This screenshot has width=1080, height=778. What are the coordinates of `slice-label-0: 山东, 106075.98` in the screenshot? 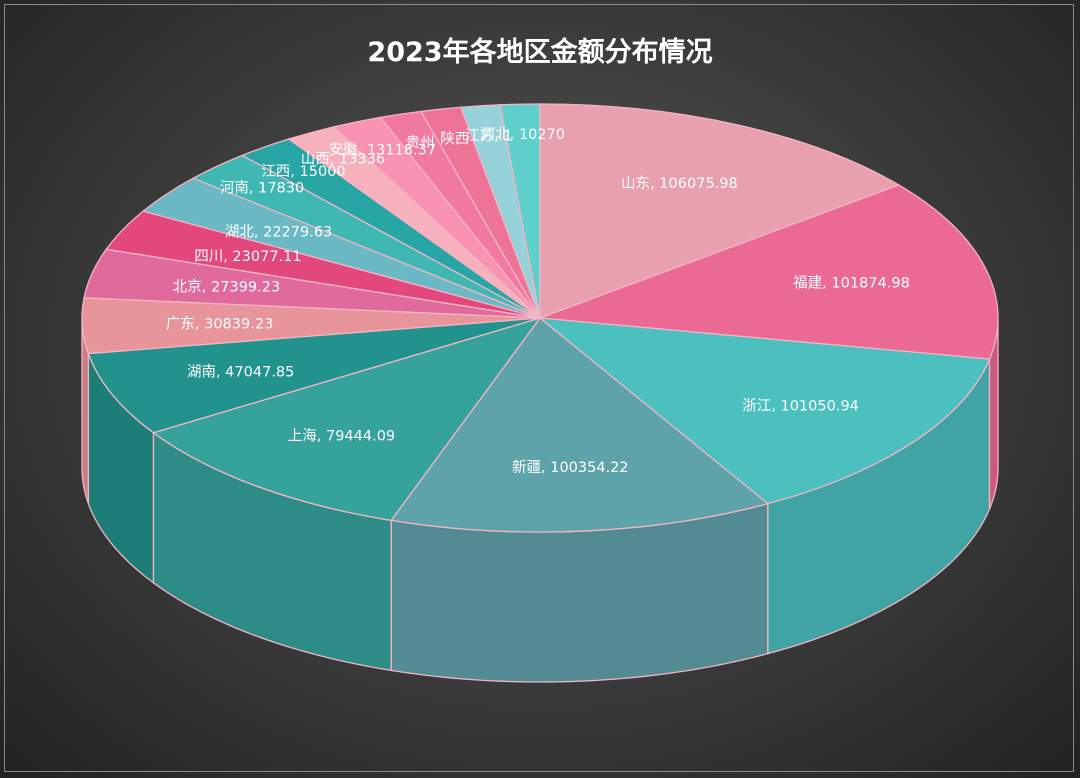 It's located at (679, 183).